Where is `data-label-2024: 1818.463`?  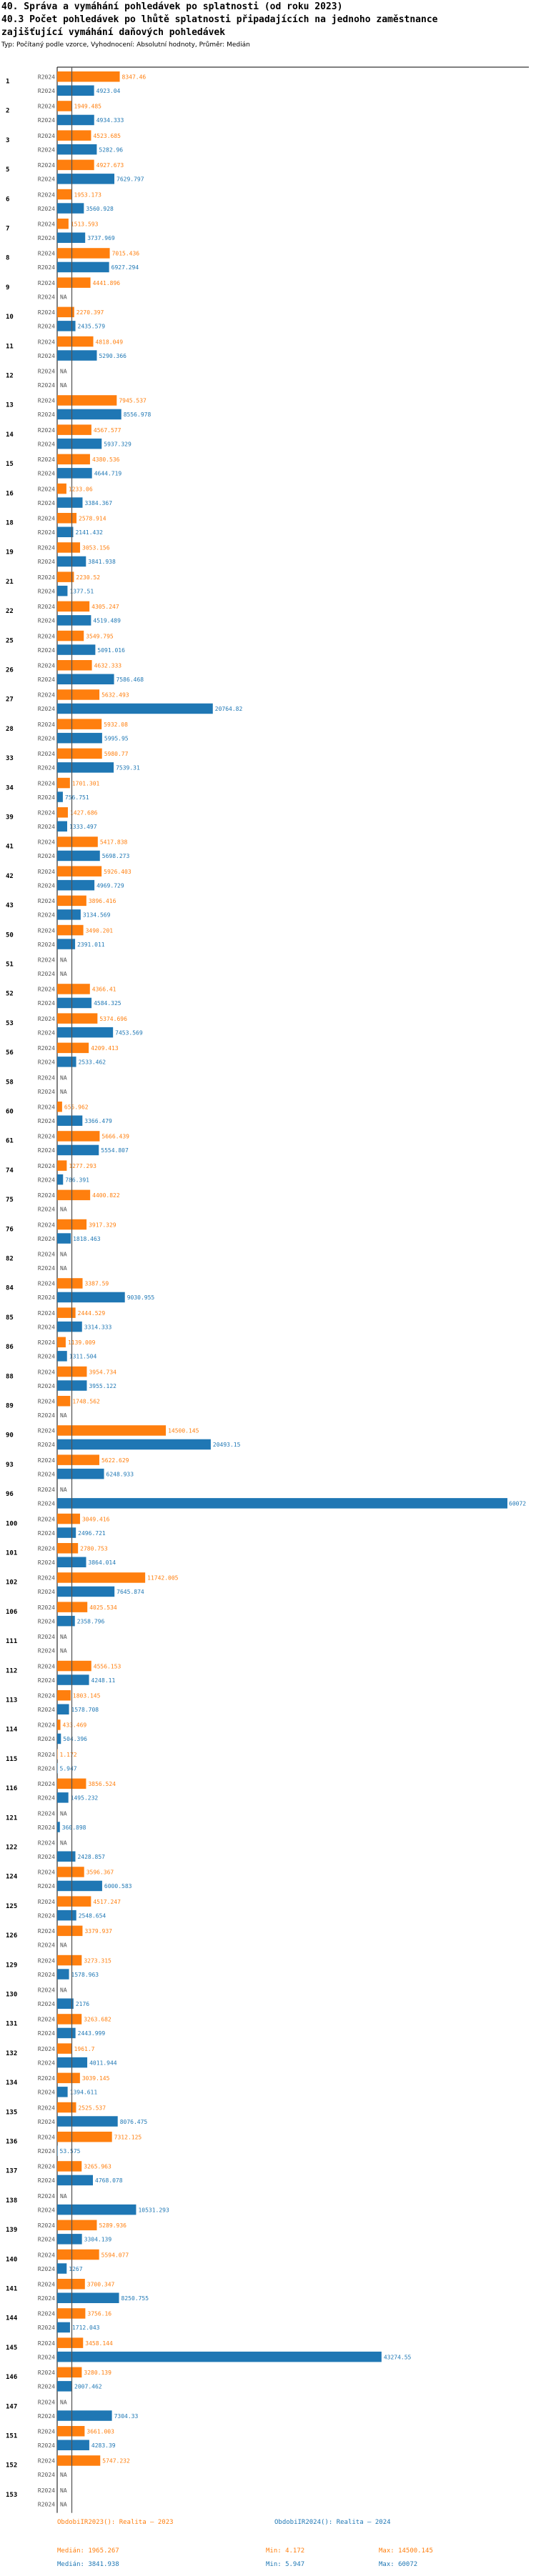
data-label-2024: 1818.463 is located at coordinates (87, 1239).